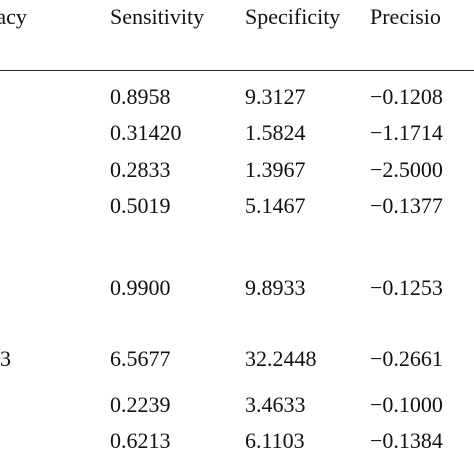  What do you see at coordinates (406, 205) in the screenshot?
I see `precision-cell: −0.1377` at bounding box center [406, 205].